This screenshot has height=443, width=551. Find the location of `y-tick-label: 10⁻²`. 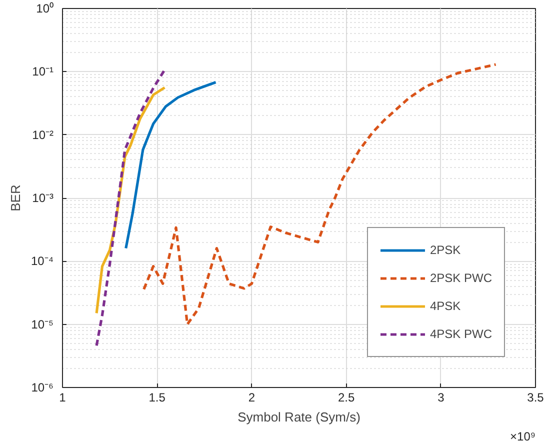

y-tick-label: 10⁻² is located at coordinates (43, 135).